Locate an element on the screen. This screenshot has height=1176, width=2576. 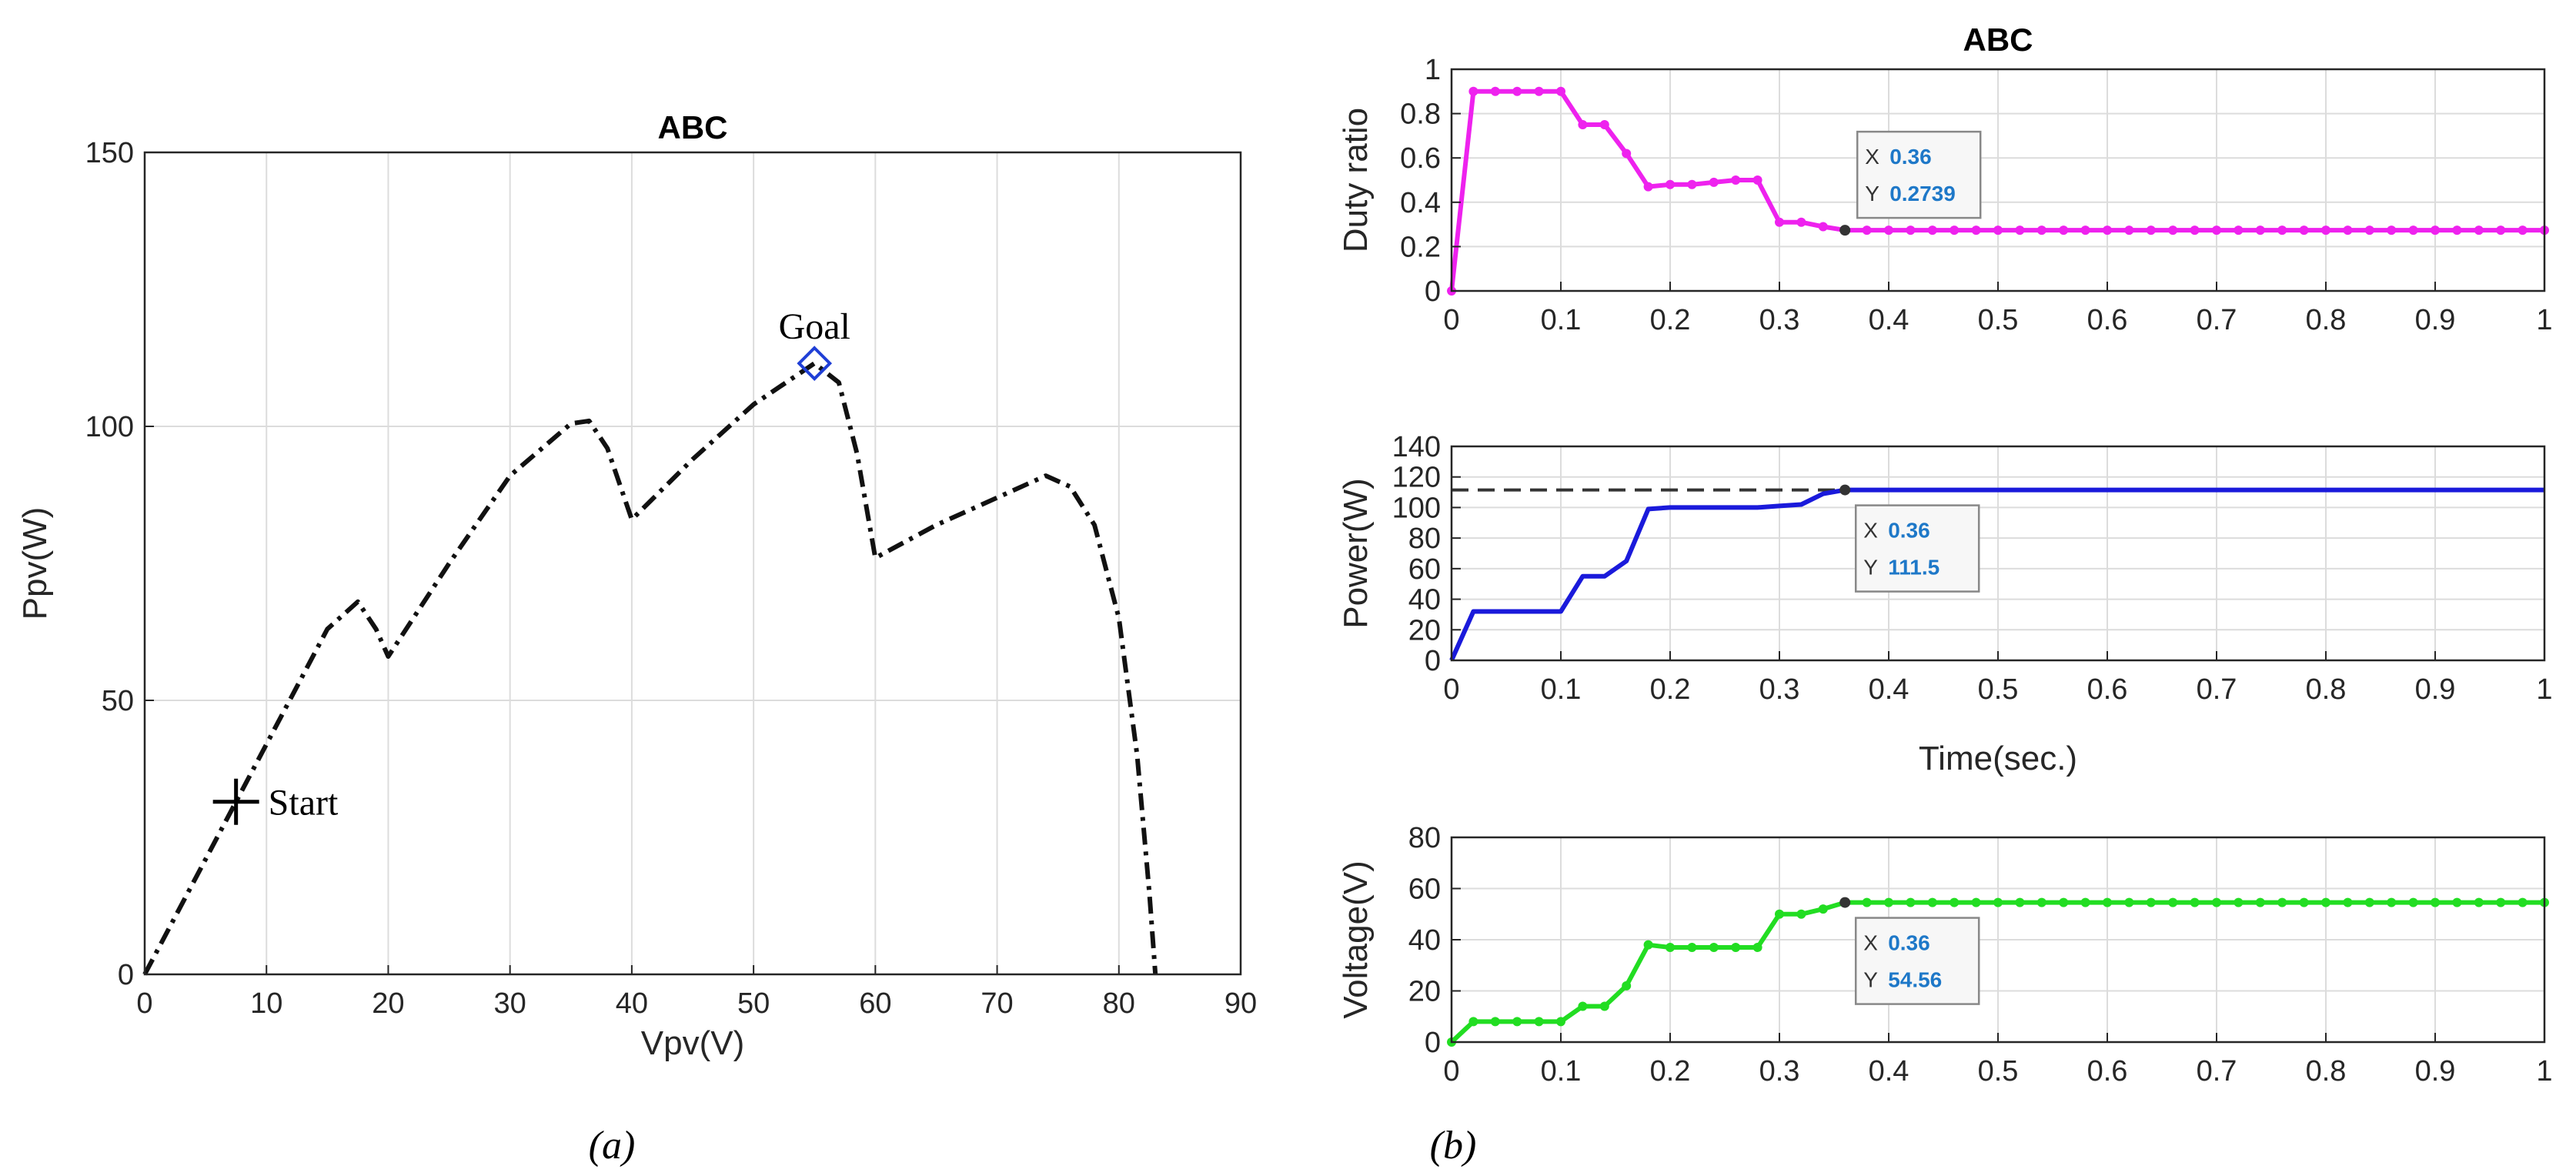
voltage-xtick-label: 0.6 is located at coordinates (2107, 1071).